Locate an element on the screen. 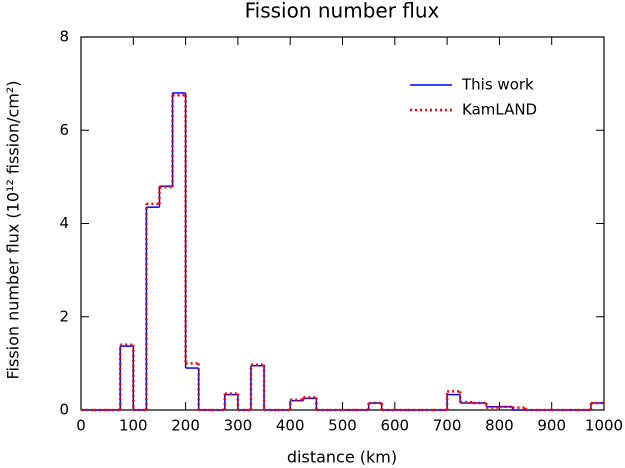 The width and height of the screenshot is (625, 468). x-tick-label: 900 is located at coordinates (551, 426).